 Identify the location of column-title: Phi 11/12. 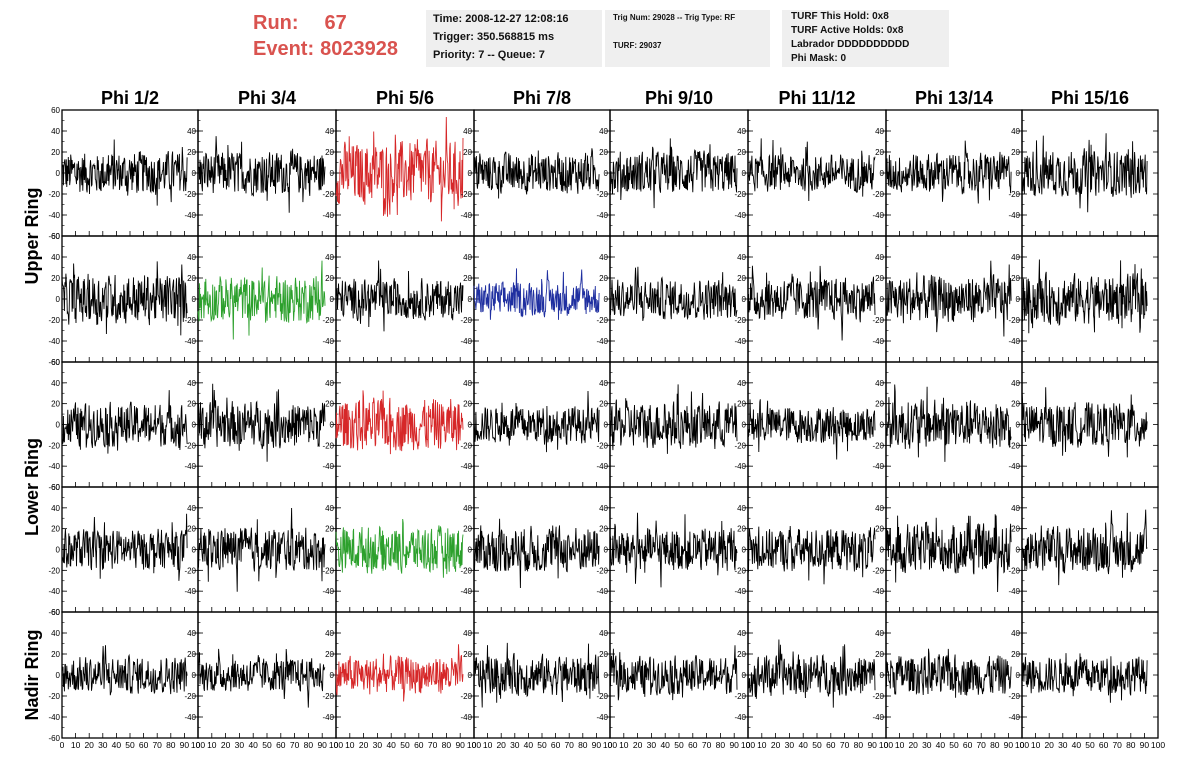
(816, 98).